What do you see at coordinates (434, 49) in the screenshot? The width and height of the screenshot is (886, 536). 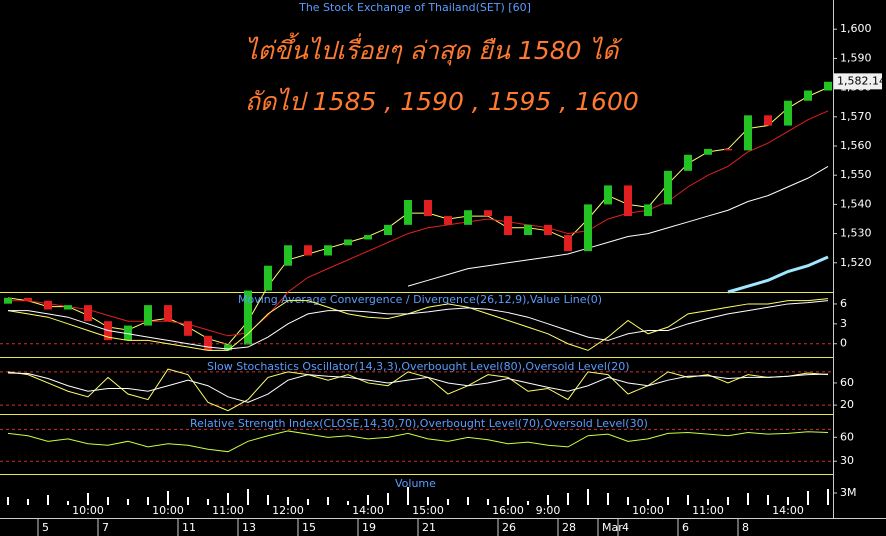 I see `annotation: ไต่ขึ้นไปเรื่อยๆ ล่าสุด ยืน 1580 ได้` at bounding box center [434, 49].